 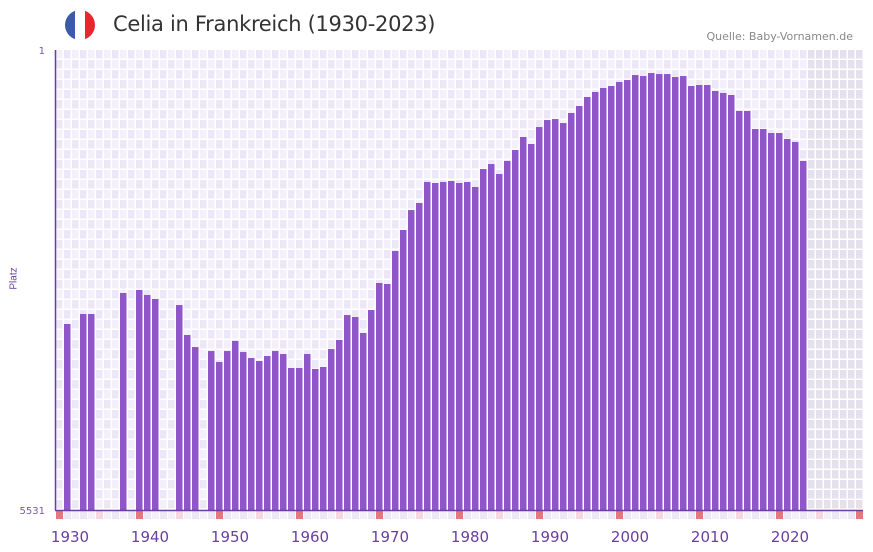 I want to click on bar-1976, so click(x=435, y=347).